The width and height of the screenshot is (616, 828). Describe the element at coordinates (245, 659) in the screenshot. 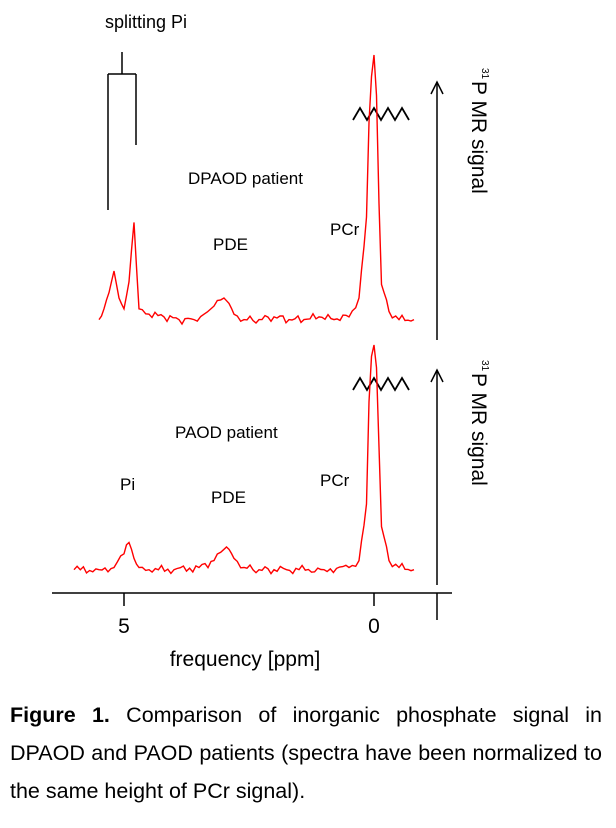

I see `x-axis-label: frequency [ppm]` at that location.